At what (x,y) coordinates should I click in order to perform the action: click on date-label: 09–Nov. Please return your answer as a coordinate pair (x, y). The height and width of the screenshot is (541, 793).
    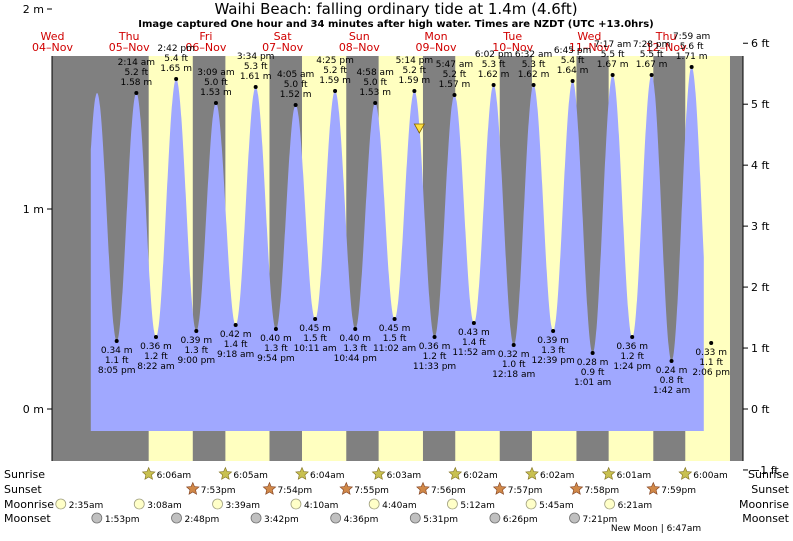
    Looking at the image, I should click on (436, 47).